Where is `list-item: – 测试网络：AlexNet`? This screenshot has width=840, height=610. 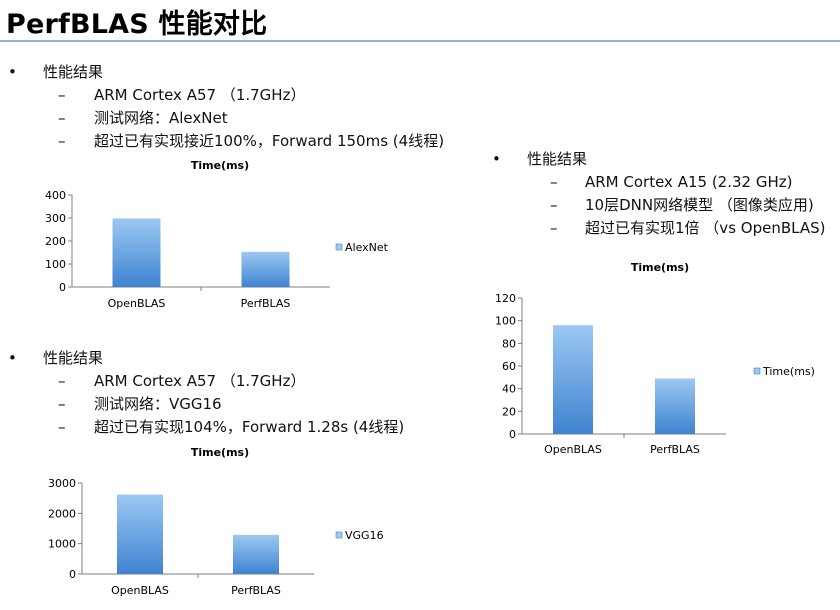
list-item: – 测试网络：AlexNet is located at coordinates (226, 118).